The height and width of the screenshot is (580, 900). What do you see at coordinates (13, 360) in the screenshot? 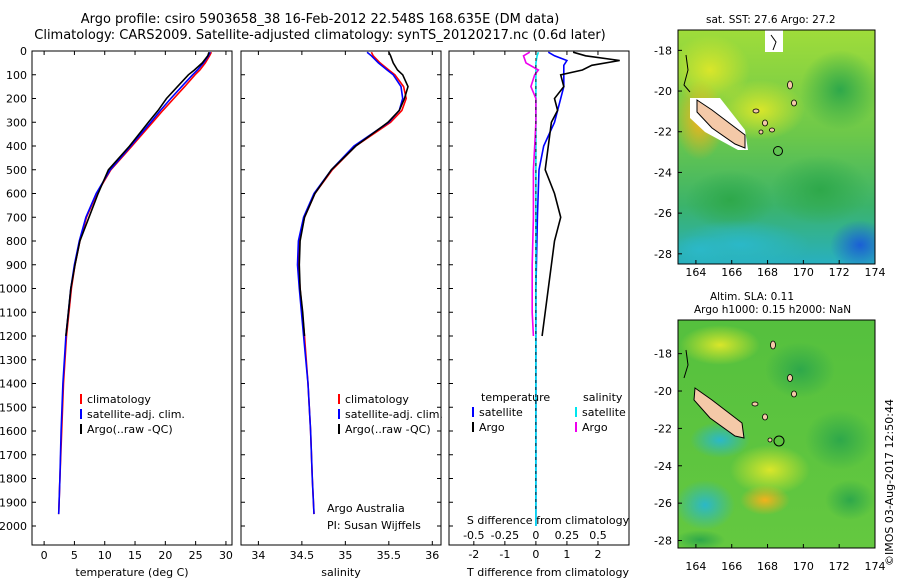
I see `y-tick-label: 1300` at bounding box center [13, 360].